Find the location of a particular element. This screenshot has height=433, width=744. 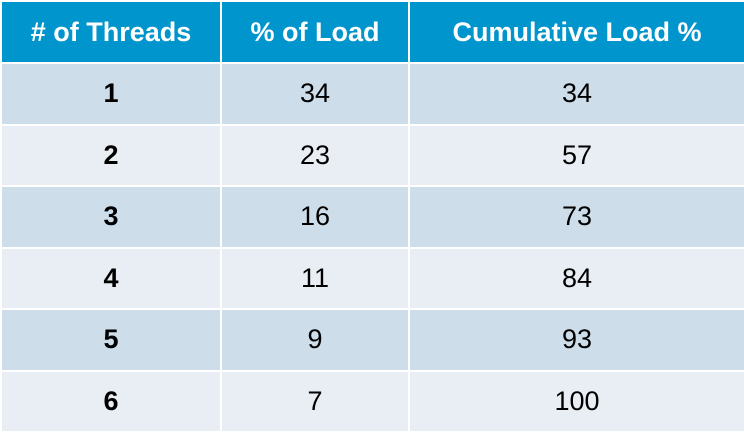

column-header-threads: # of Threads is located at coordinates (111, 32).